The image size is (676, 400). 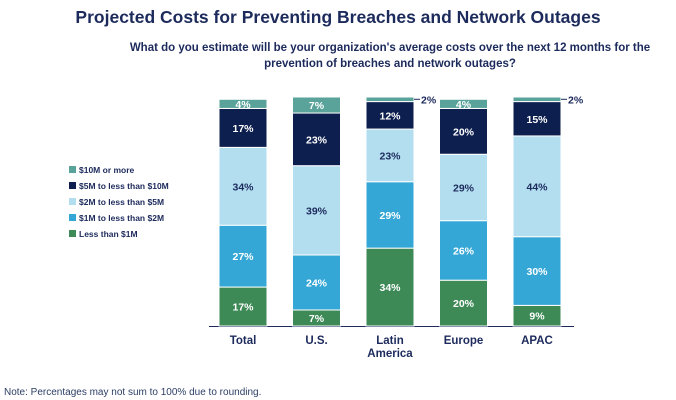 What do you see at coordinates (124, 186) in the screenshot?
I see `legend-entry: $5M to less than $10M` at bounding box center [124, 186].